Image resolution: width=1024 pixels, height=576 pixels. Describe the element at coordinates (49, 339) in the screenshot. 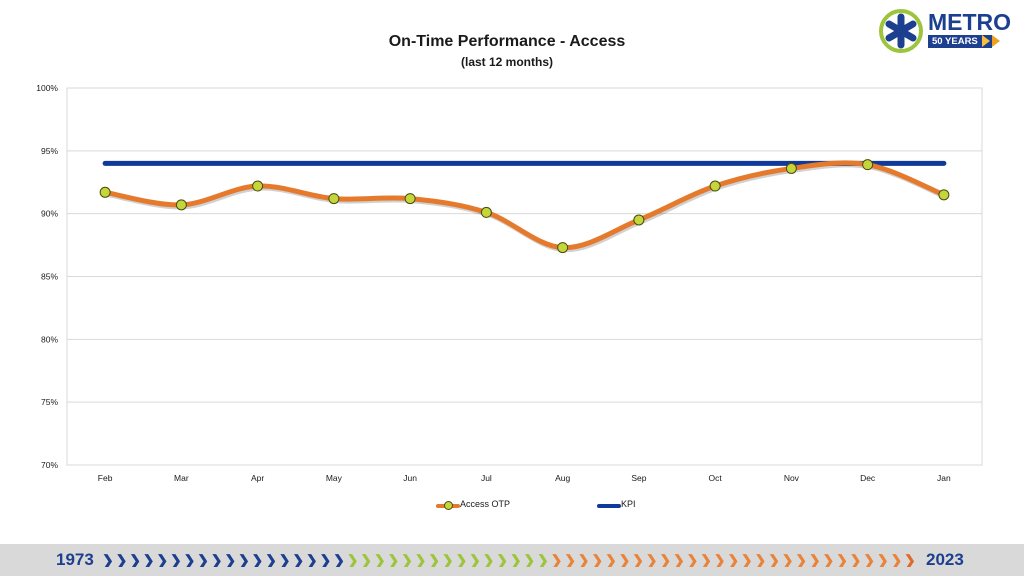

I see `y-tick-label: 80%` at that location.